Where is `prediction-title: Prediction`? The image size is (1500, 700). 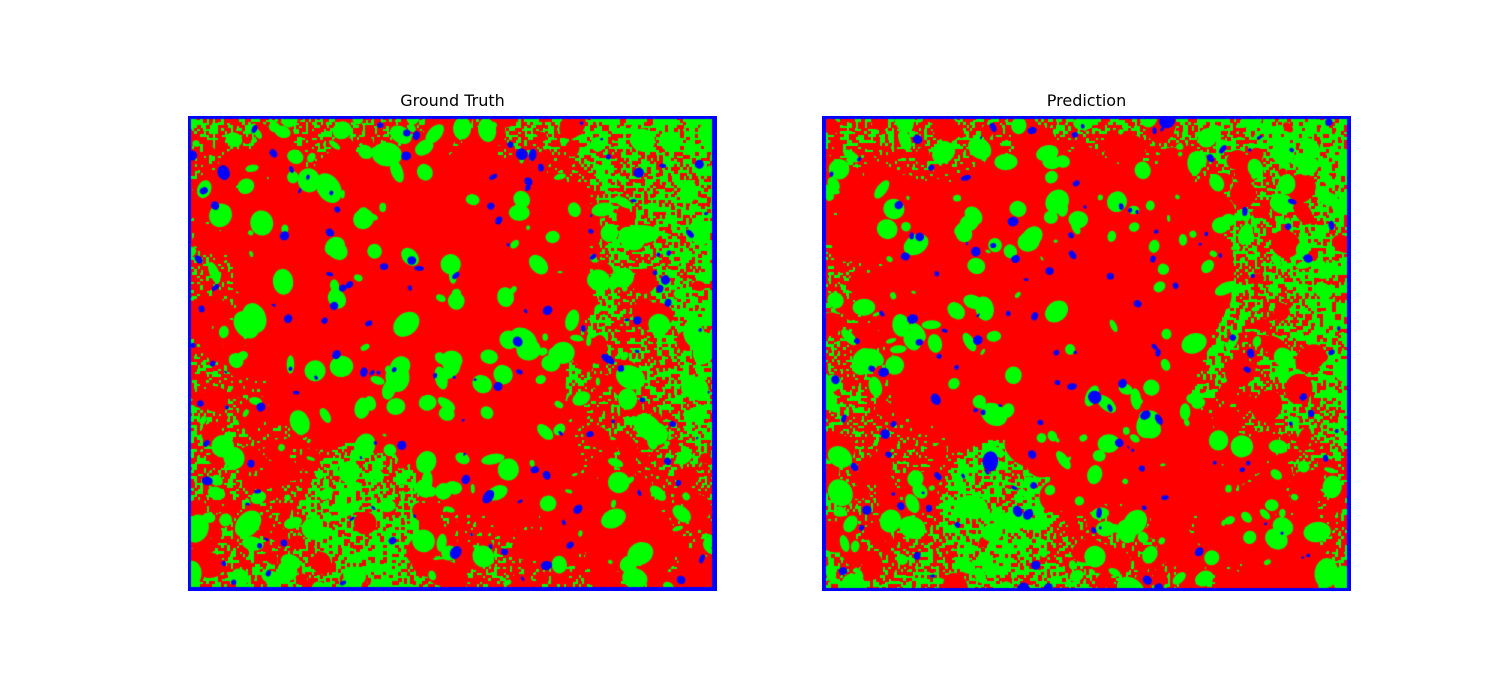 prediction-title: Prediction is located at coordinates (1086, 100).